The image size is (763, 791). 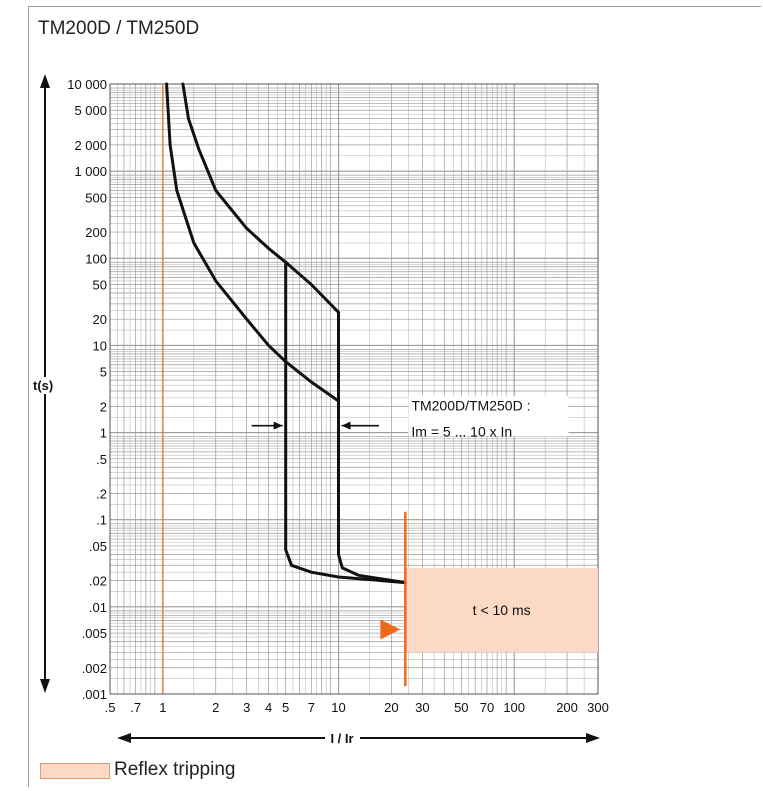 I want to click on x-tick-label: 300, so click(x=598, y=707).